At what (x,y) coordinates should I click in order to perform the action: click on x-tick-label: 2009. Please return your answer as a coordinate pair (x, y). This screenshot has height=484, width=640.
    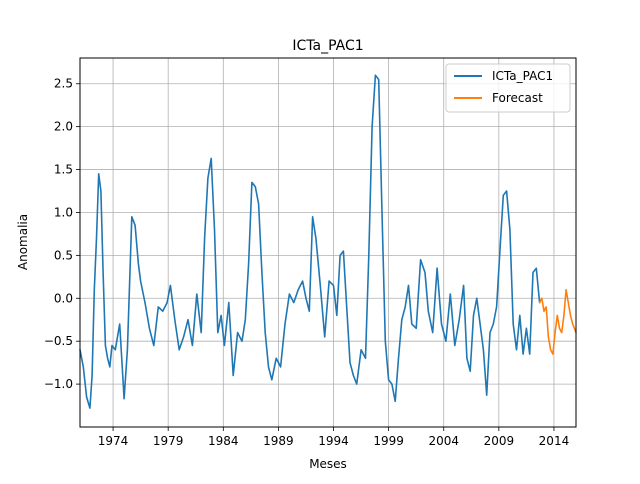
    Looking at the image, I should click on (499, 441).